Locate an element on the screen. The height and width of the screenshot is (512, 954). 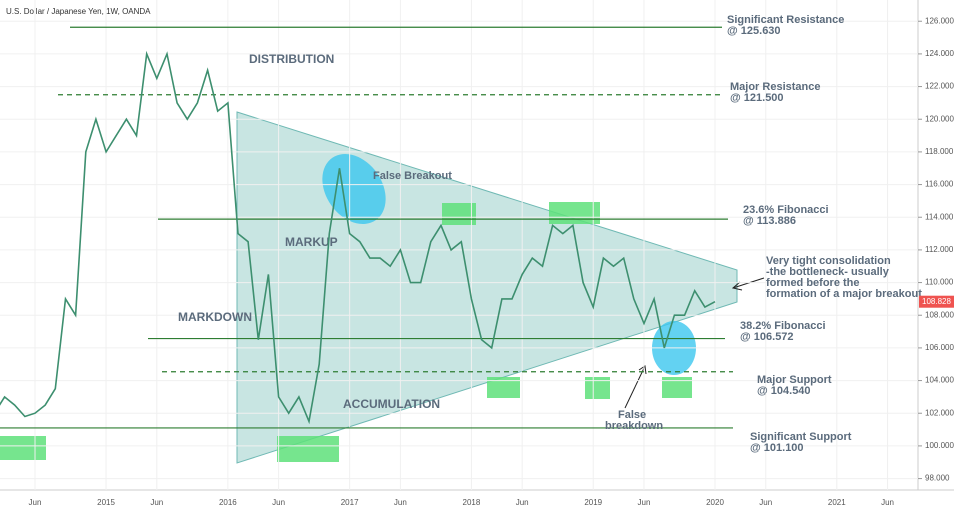
y-tick-label: 110.000 is located at coordinates (939, 282).